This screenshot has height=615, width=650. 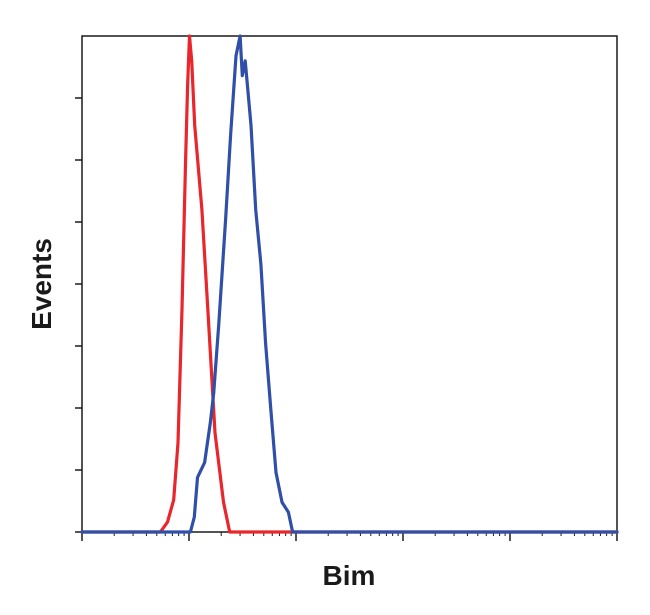 What do you see at coordinates (41, 284) in the screenshot?
I see `y-axis-title: Events` at bounding box center [41, 284].